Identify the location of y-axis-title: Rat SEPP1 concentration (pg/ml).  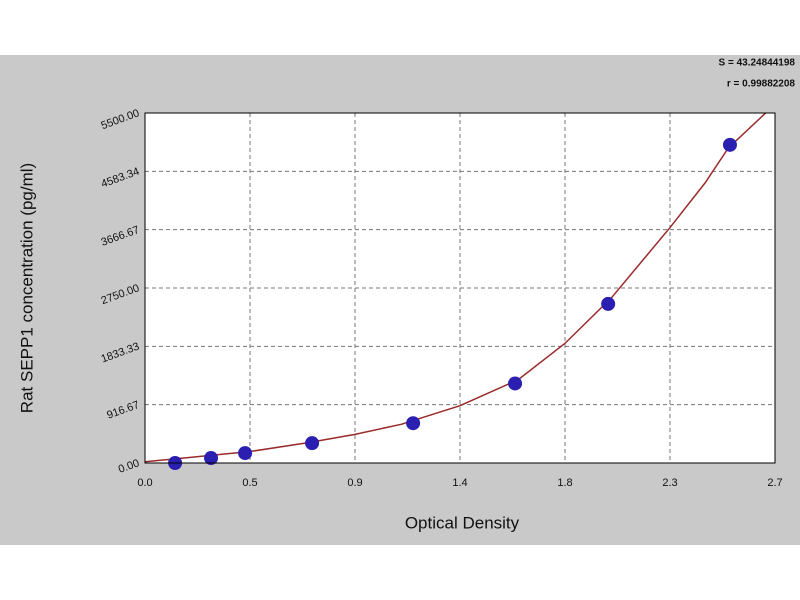
(26, 288).